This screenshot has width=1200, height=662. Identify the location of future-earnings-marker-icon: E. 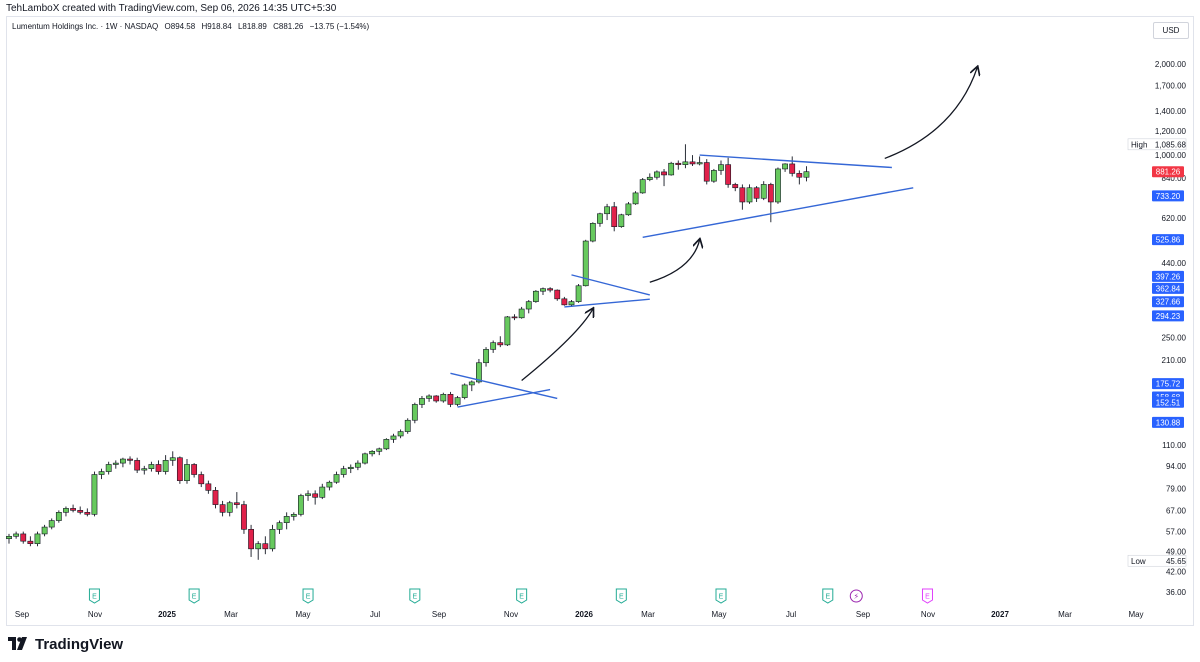
(927, 596).